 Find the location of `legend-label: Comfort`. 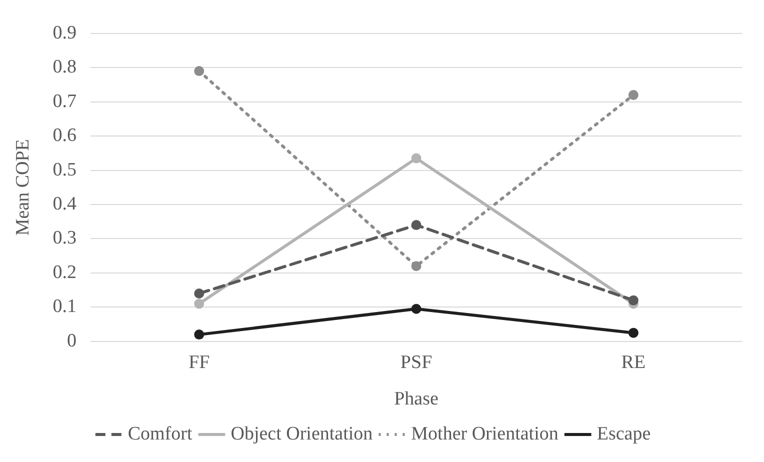

legend-label: Comfort is located at coordinates (160, 433).